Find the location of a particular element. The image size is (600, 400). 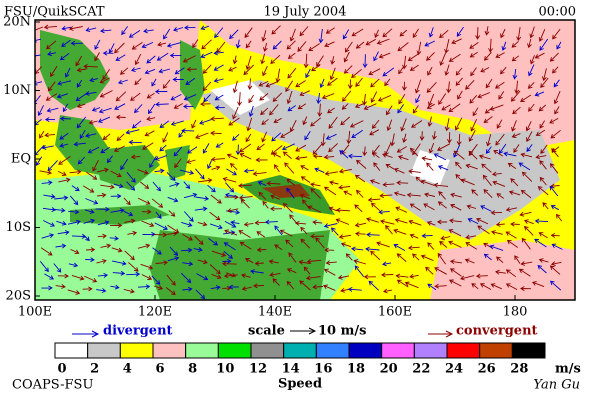

colorbar-tick-label: 0 is located at coordinates (61, 369).